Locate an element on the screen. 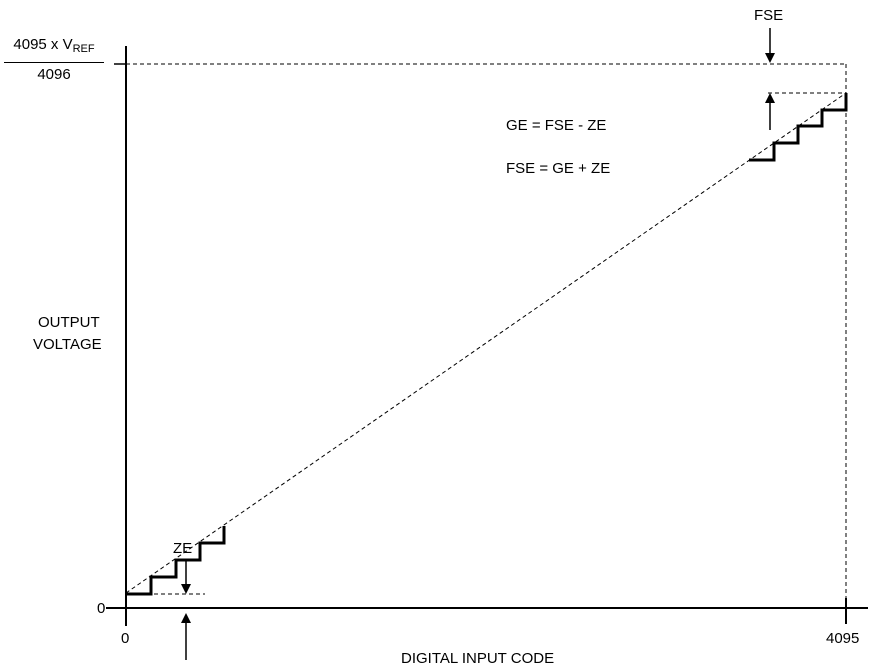  full-scale-denominator: 4096 is located at coordinates (54, 74).